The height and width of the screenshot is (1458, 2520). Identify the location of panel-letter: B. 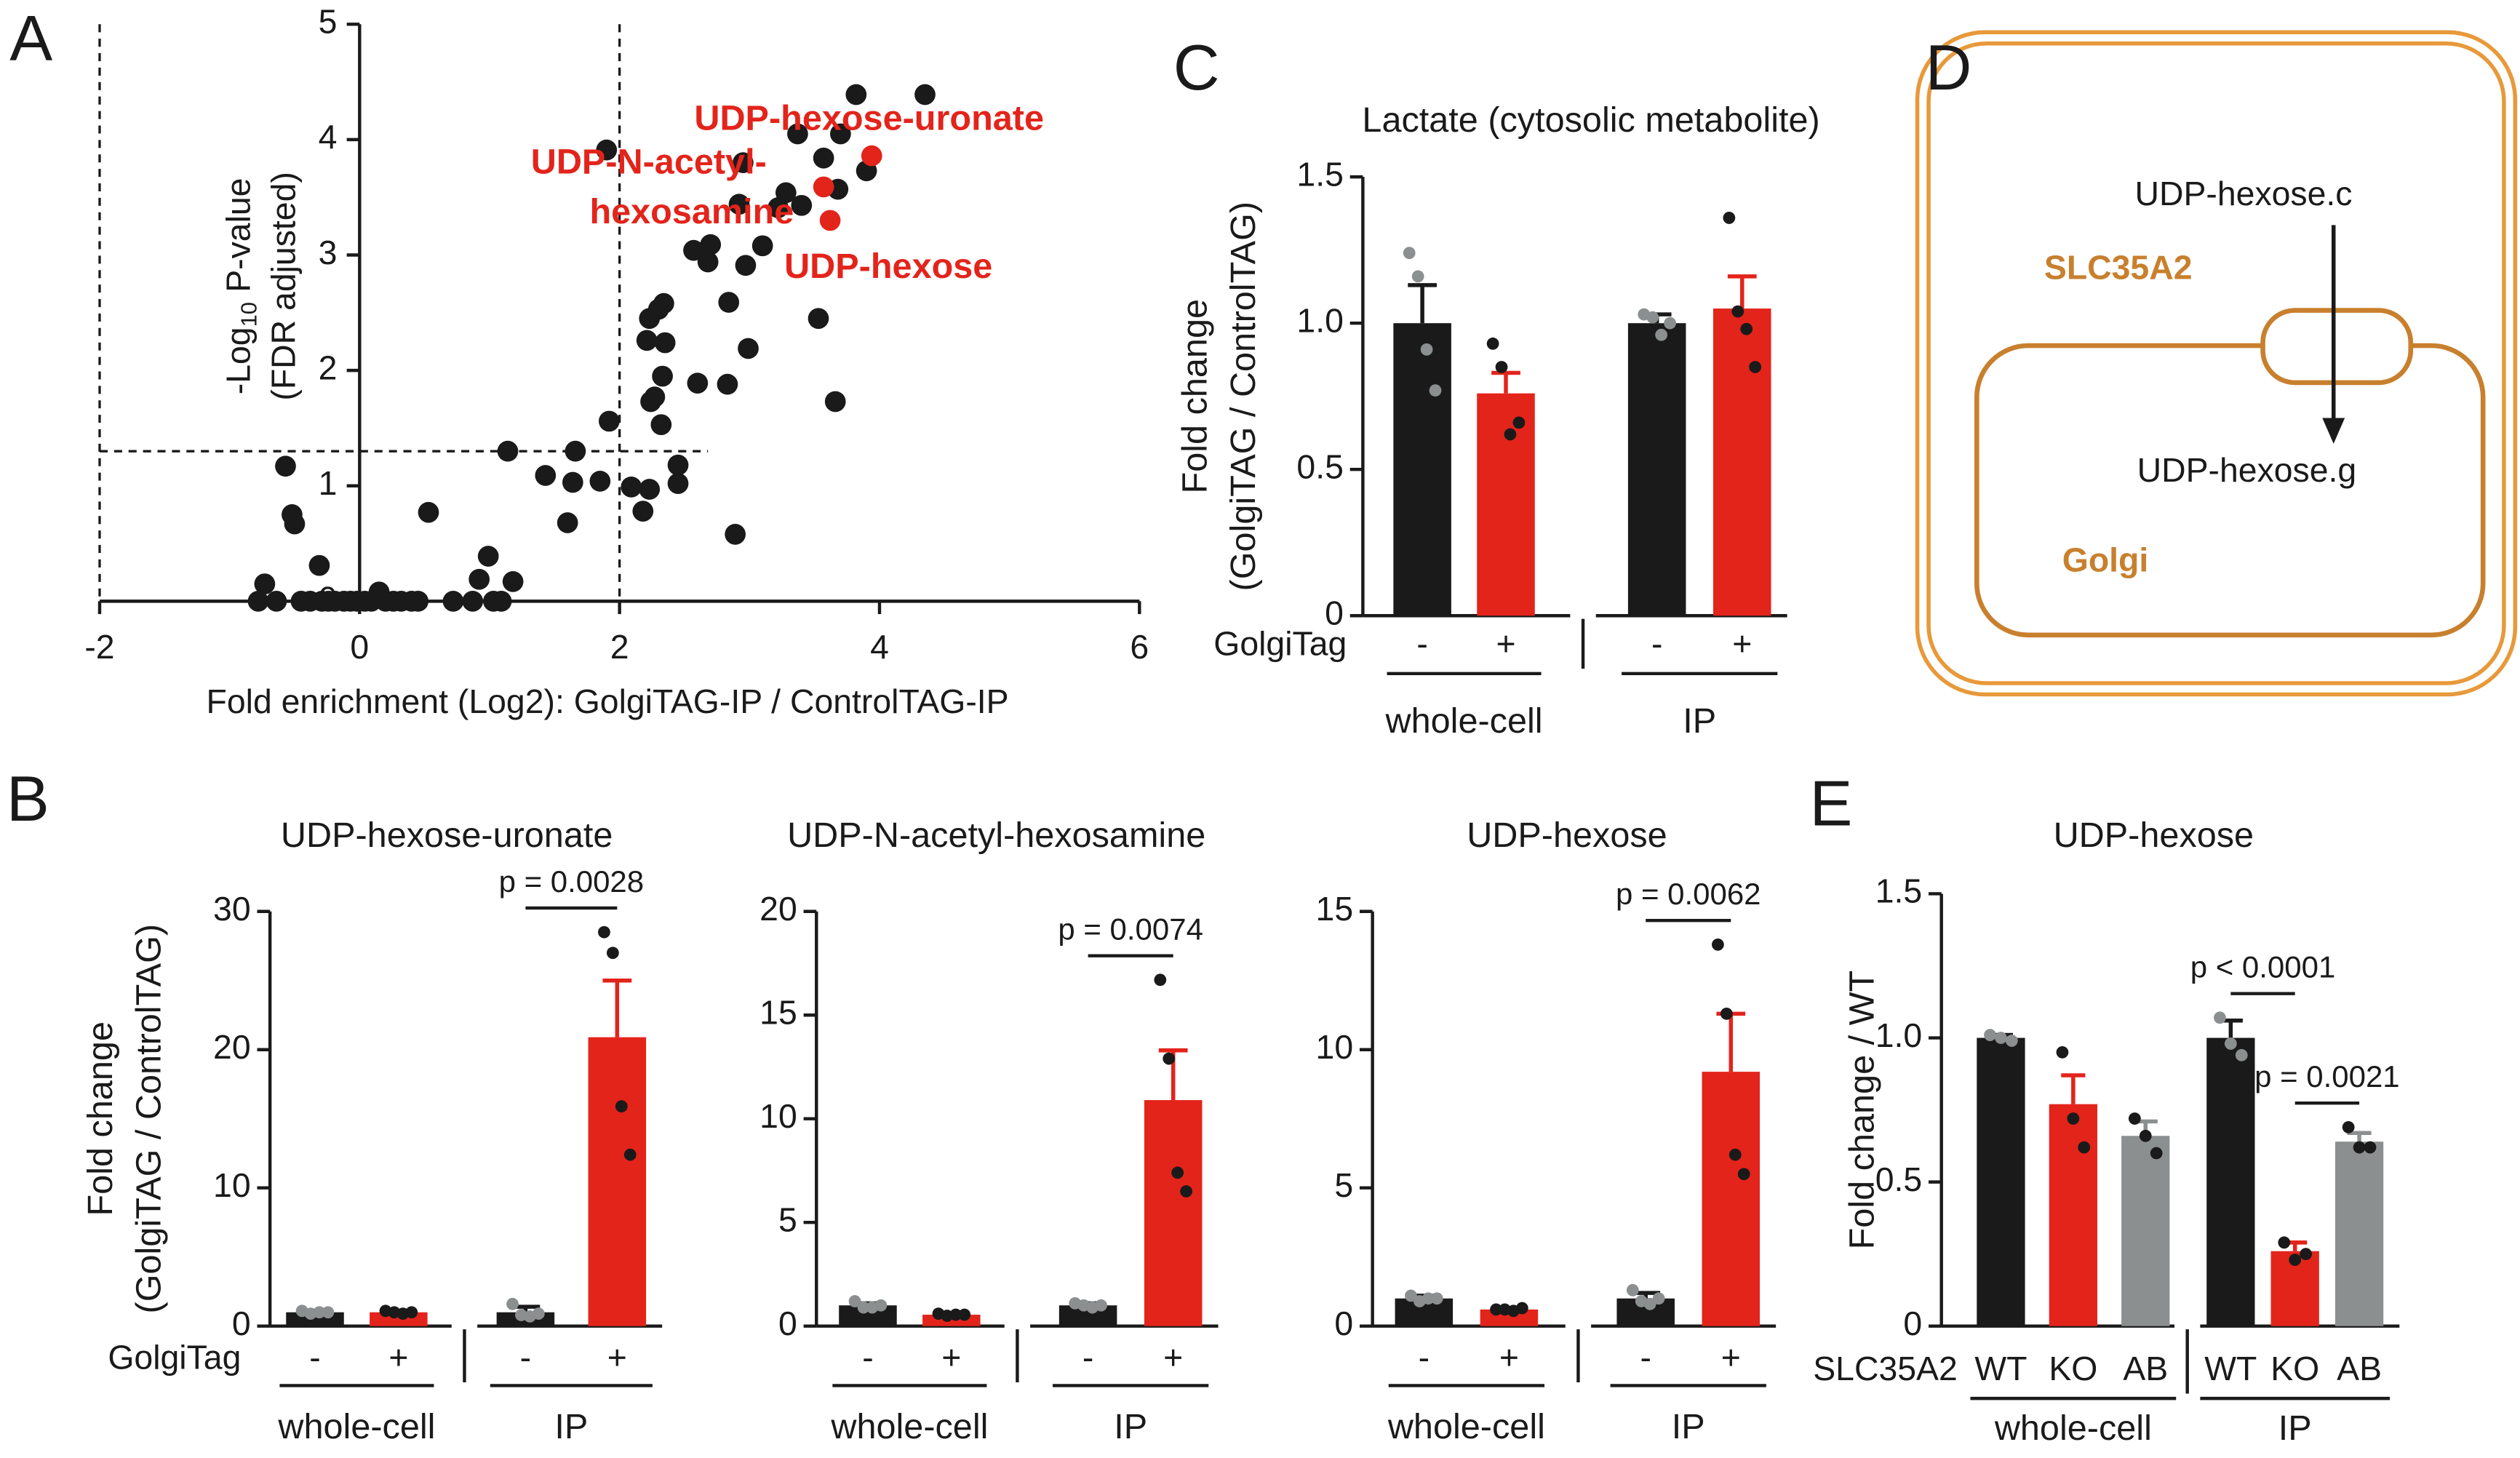
(28, 798).